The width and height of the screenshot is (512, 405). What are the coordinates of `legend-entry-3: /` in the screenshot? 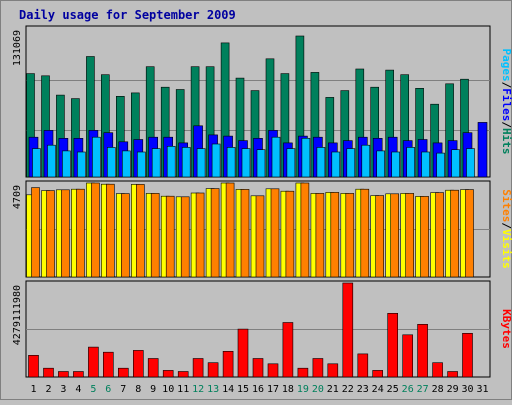 It's located at (506, 124).